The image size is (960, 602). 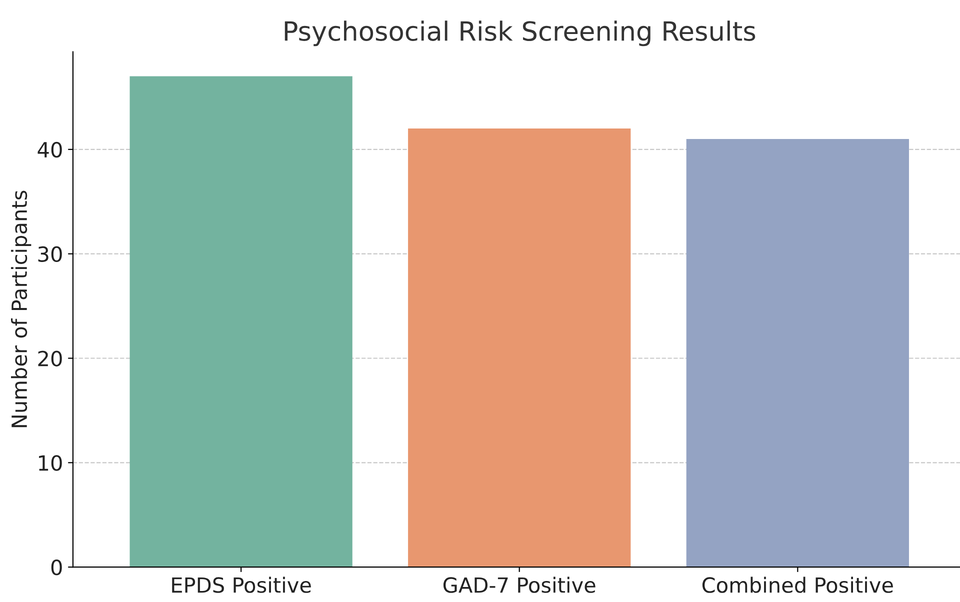 What do you see at coordinates (797, 584) in the screenshot?
I see `x-tick-label: Combined Positive` at bounding box center [797, 584].